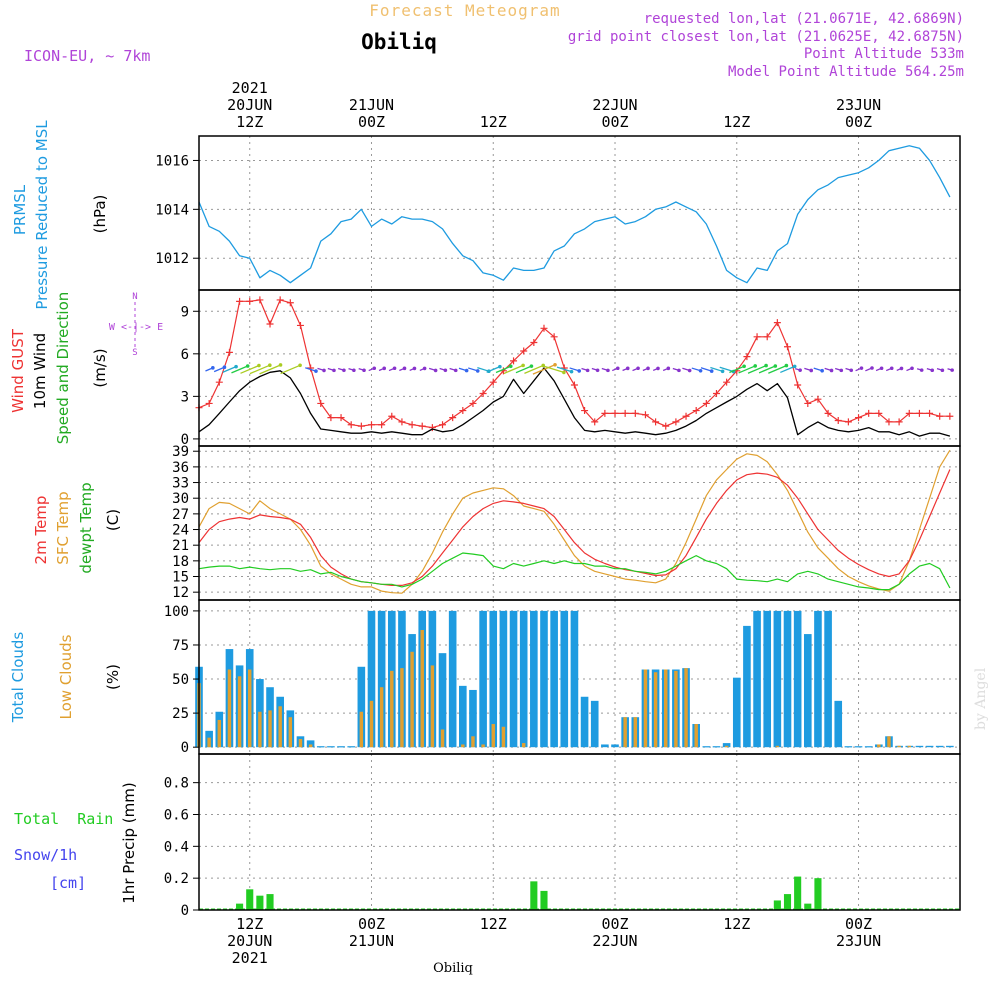 This screenshot has height=1000, width=1000. I want to click on precip-ytick-label: 0.2, so click(176, 879).